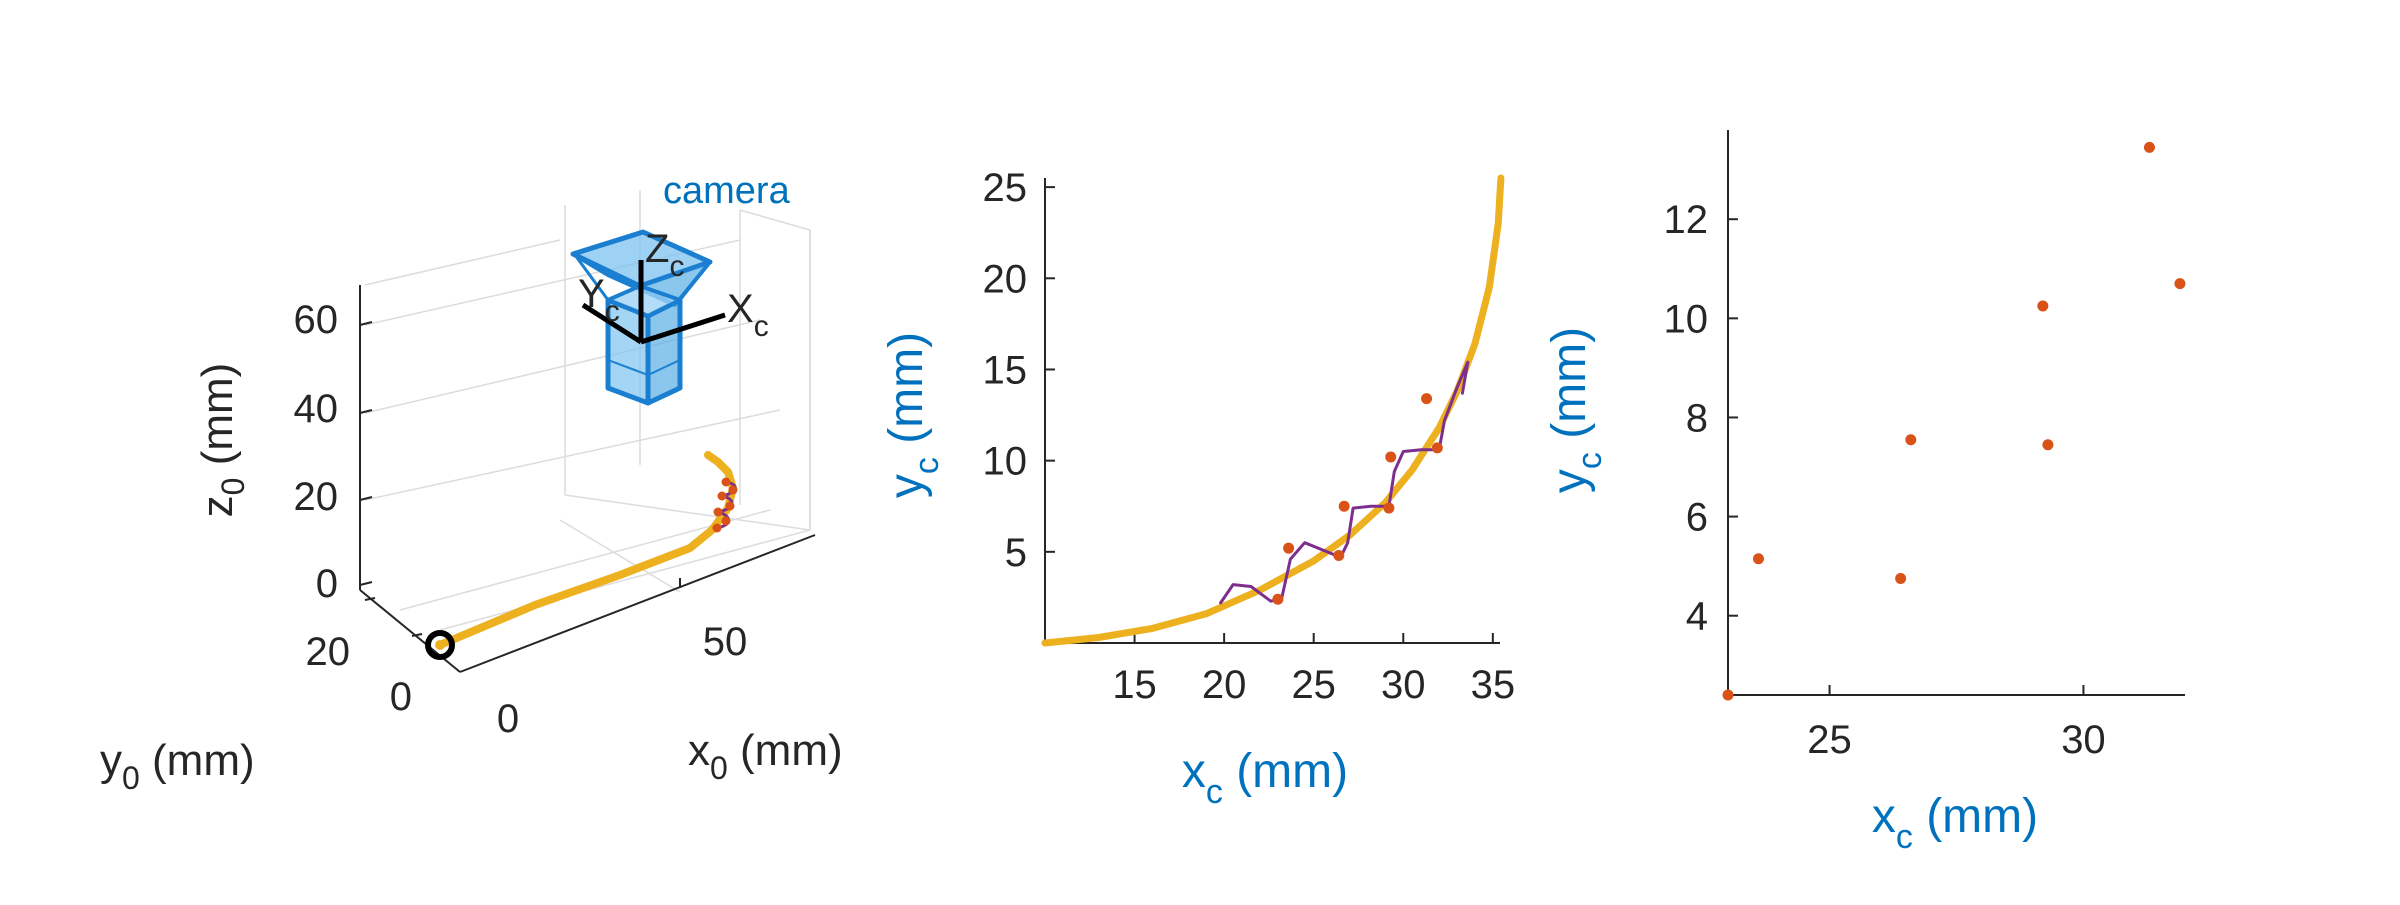 This screenshot has height=905, width=2400. Describe the element at coordinates (1005, 188) in the screenshot. I see `y-tick-label: 25` at that location.